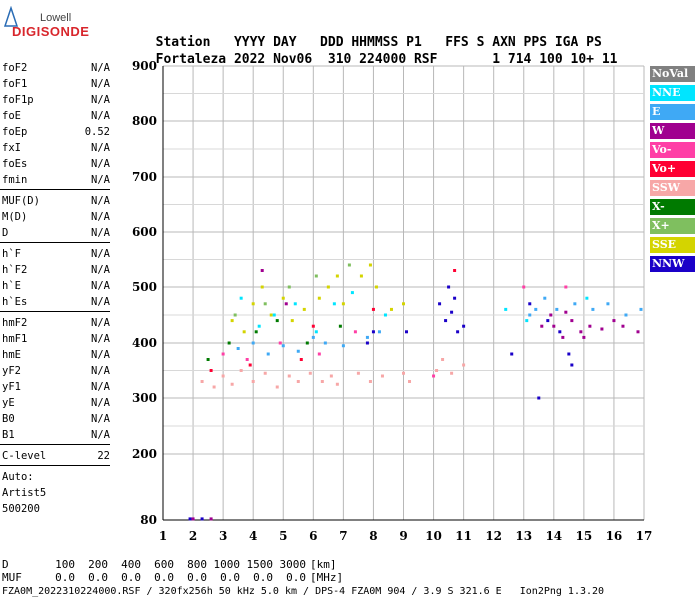 Image resolution: width=700 pixels, height=600 pixels. I want to click on param-label: B1, so click(8, 435).